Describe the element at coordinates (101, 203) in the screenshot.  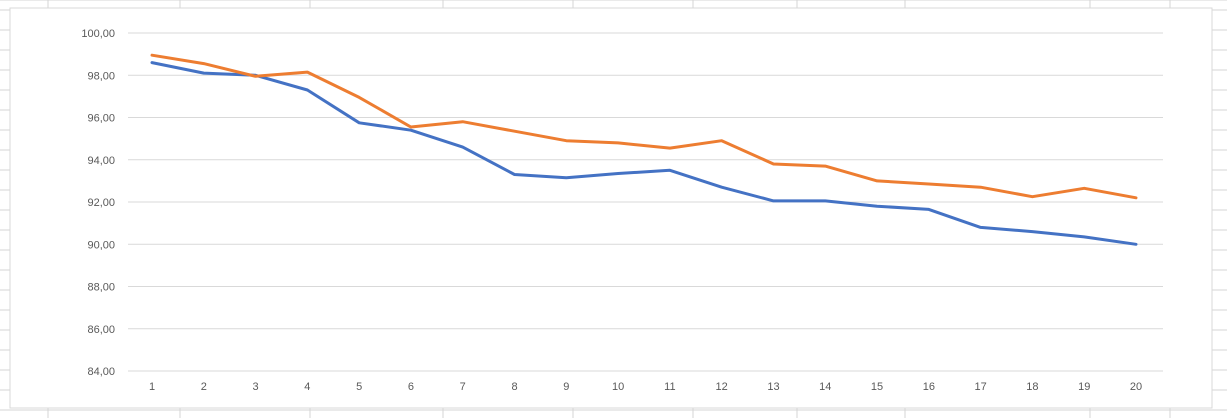
I see `y-tick-label: 92,00` at that location.